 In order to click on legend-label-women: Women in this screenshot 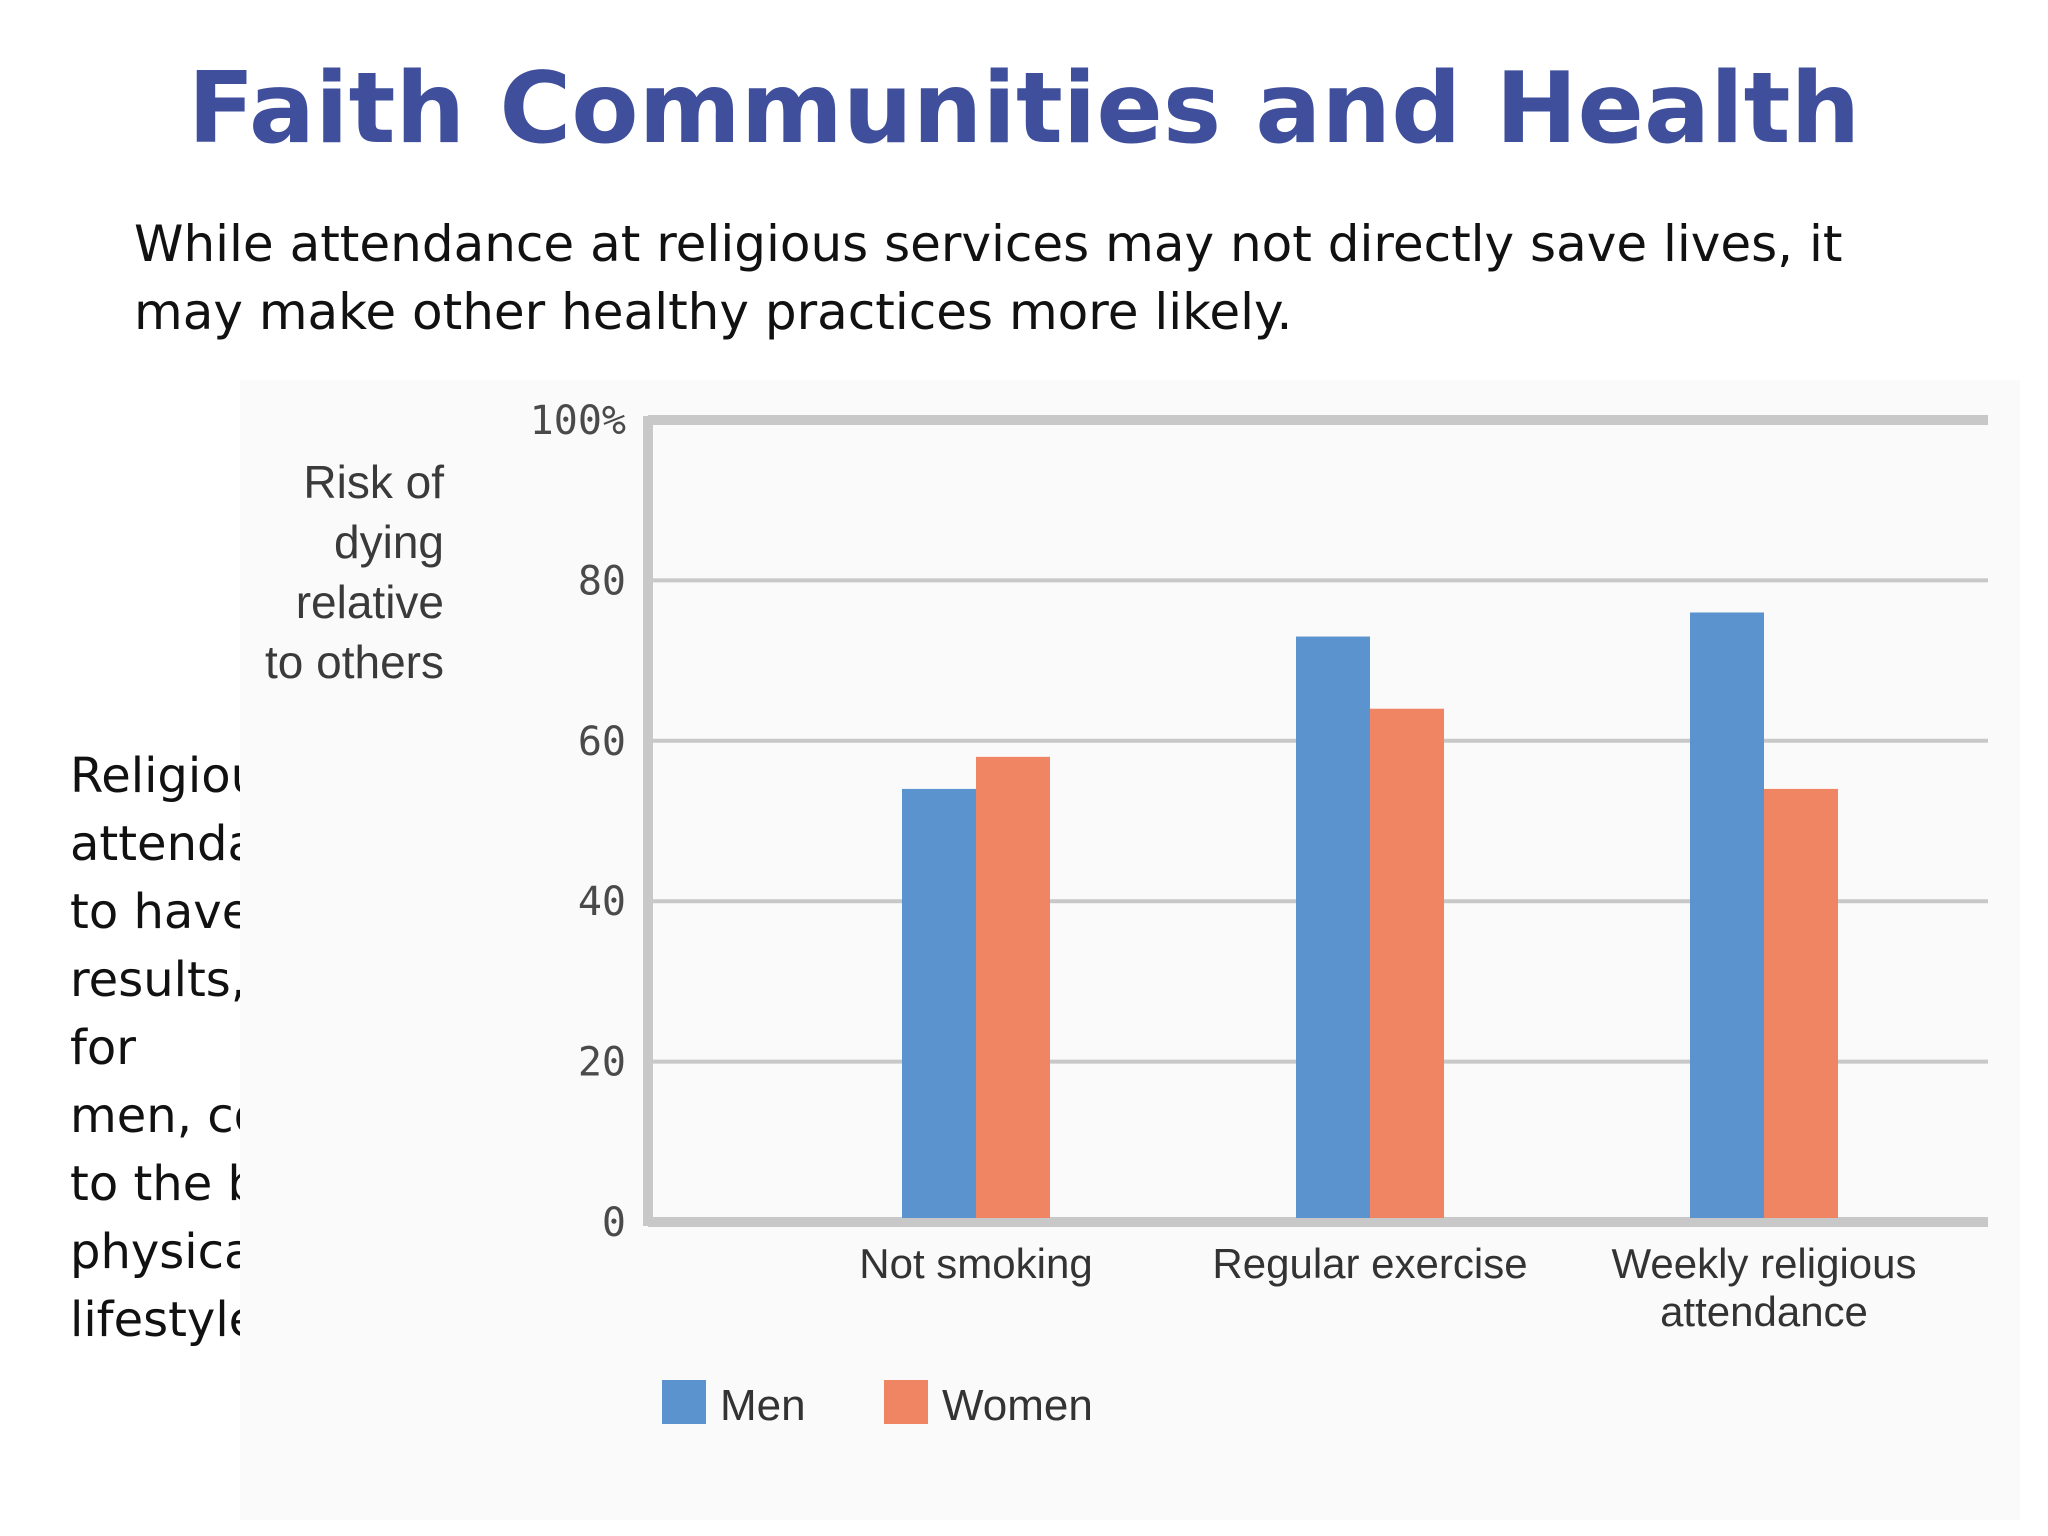, I will do `click(1017, 1405)`.